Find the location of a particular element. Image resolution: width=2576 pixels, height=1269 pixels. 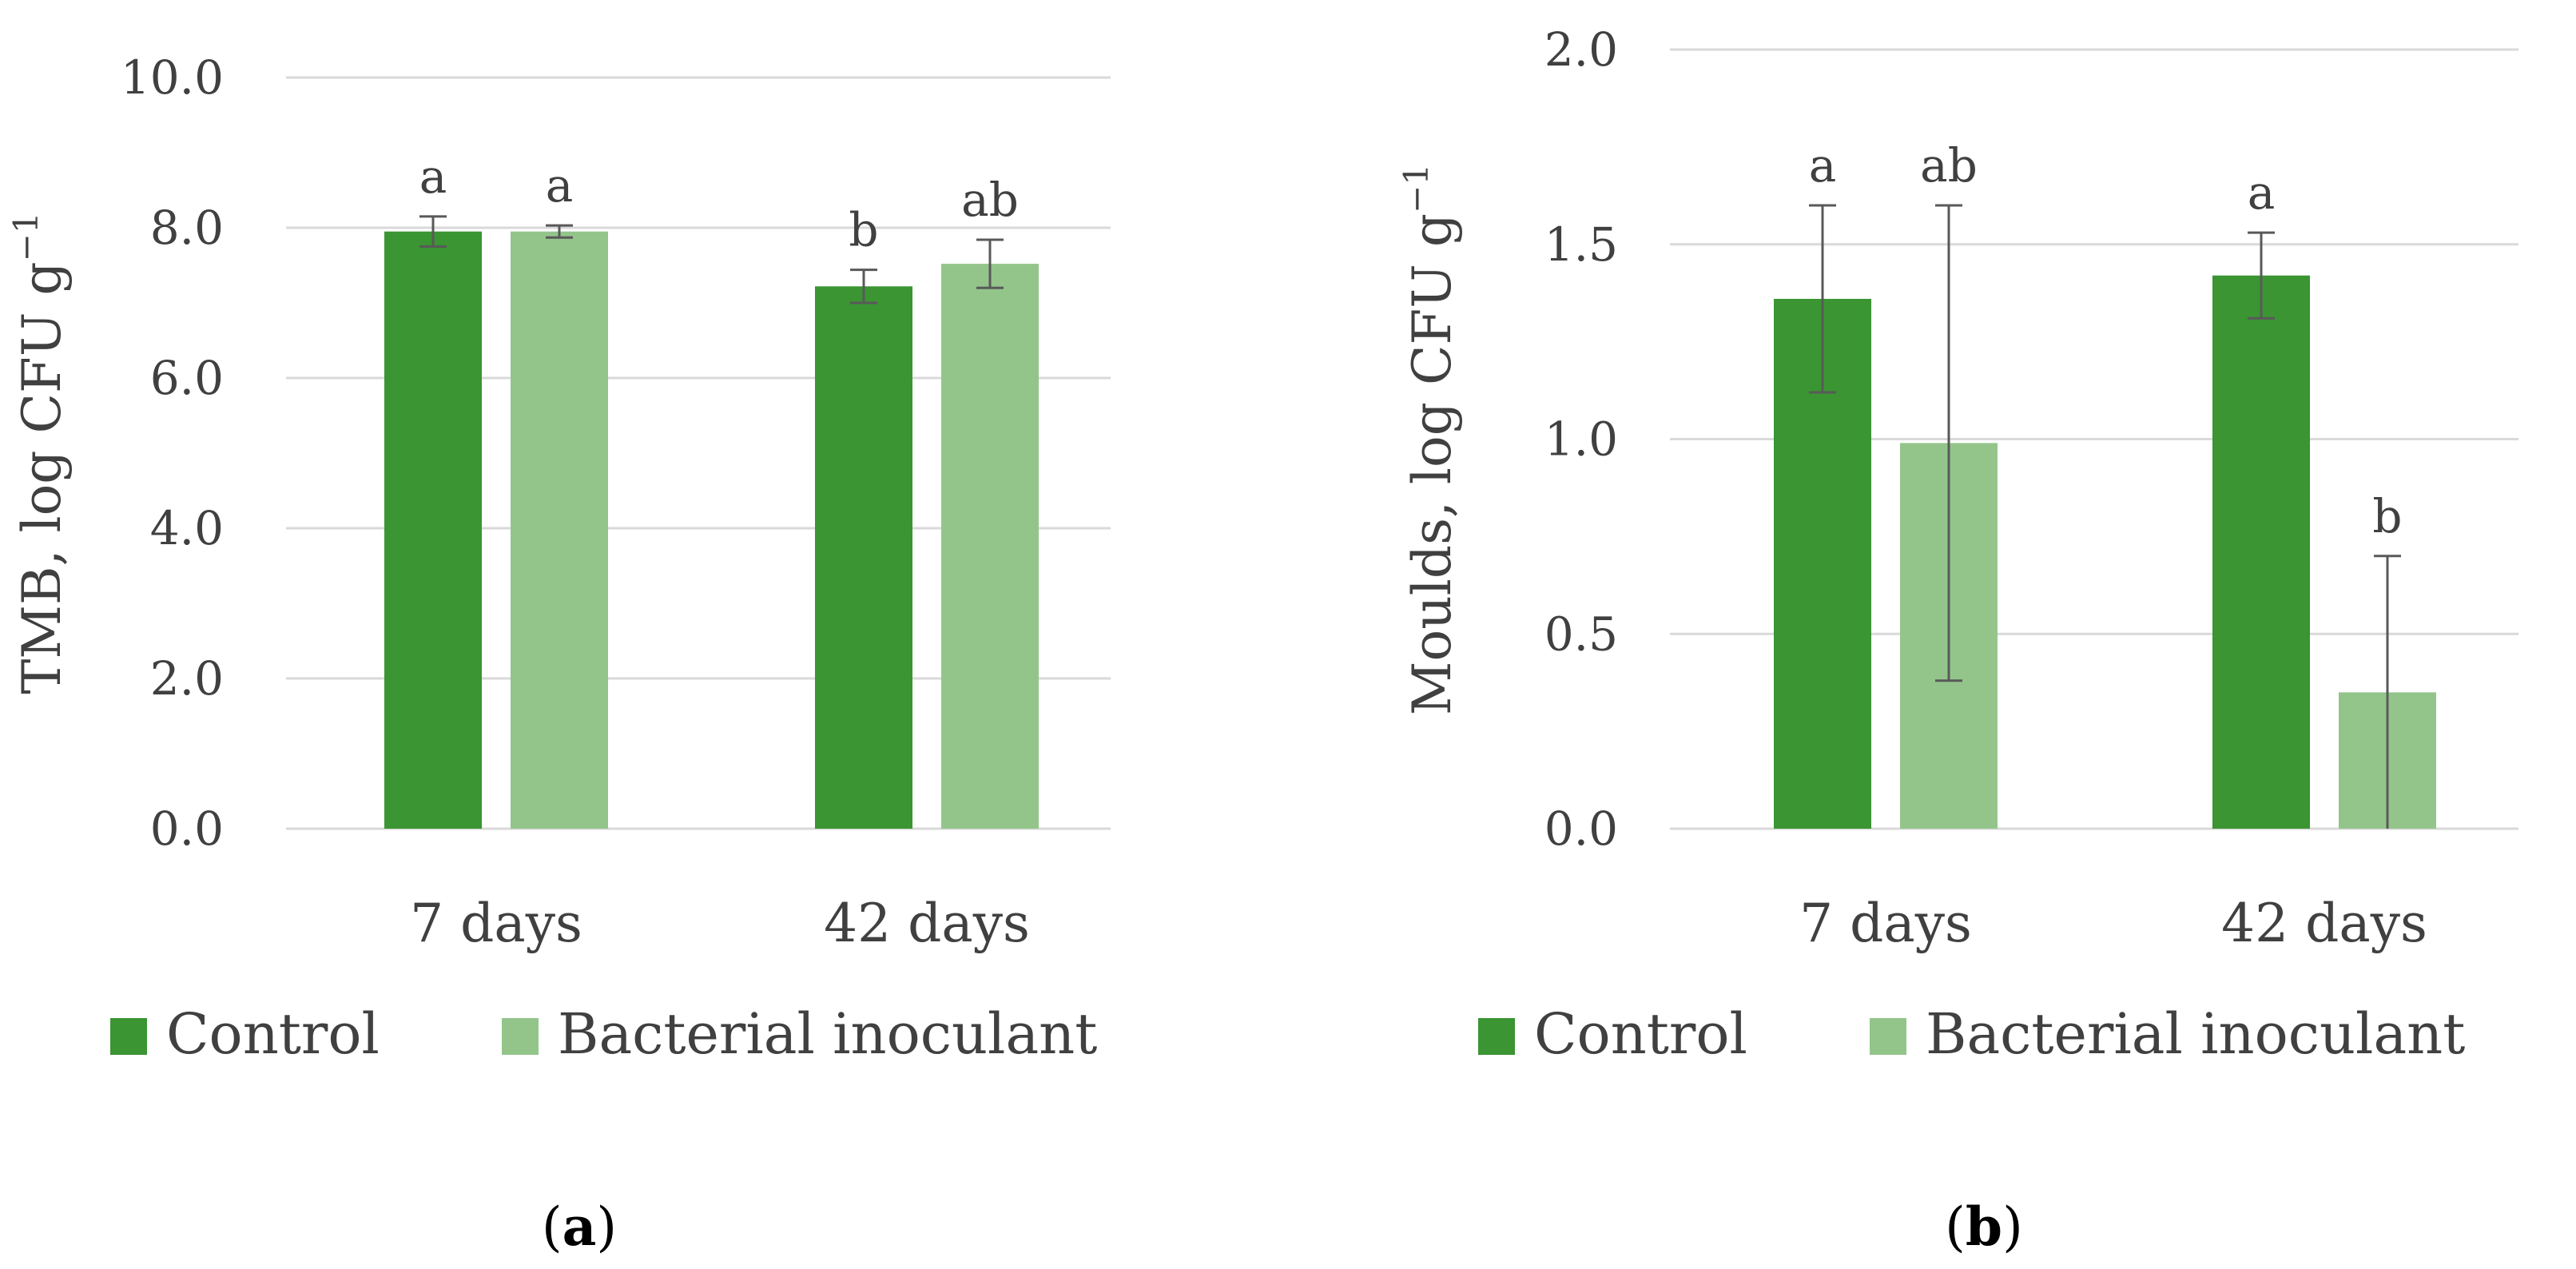

y-tick-label: 8.0 is located at coordinates (187, 228).